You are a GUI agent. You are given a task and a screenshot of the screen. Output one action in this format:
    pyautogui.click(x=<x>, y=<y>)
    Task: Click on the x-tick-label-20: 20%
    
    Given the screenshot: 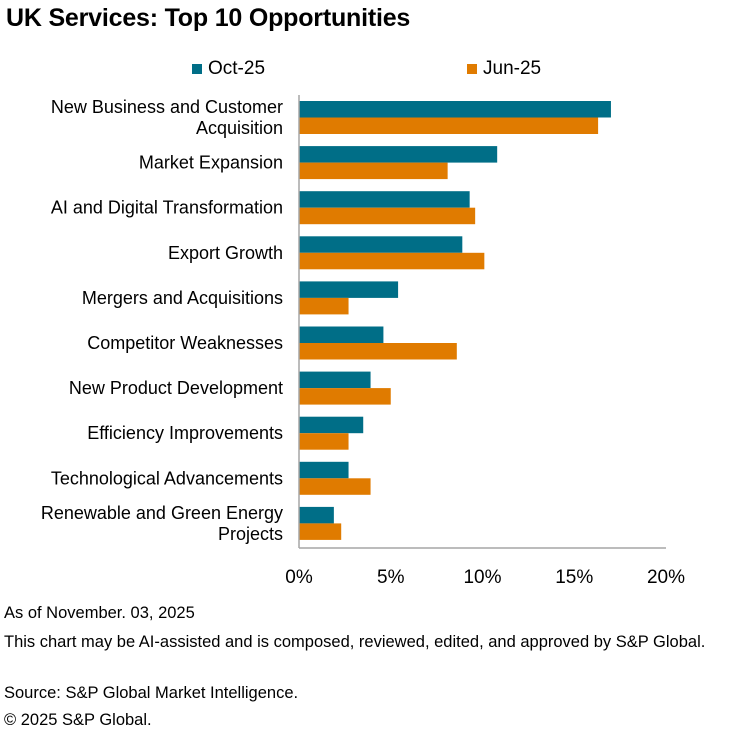 What is the action you would take?
    pyautogui.click(x=666, y=577)
    